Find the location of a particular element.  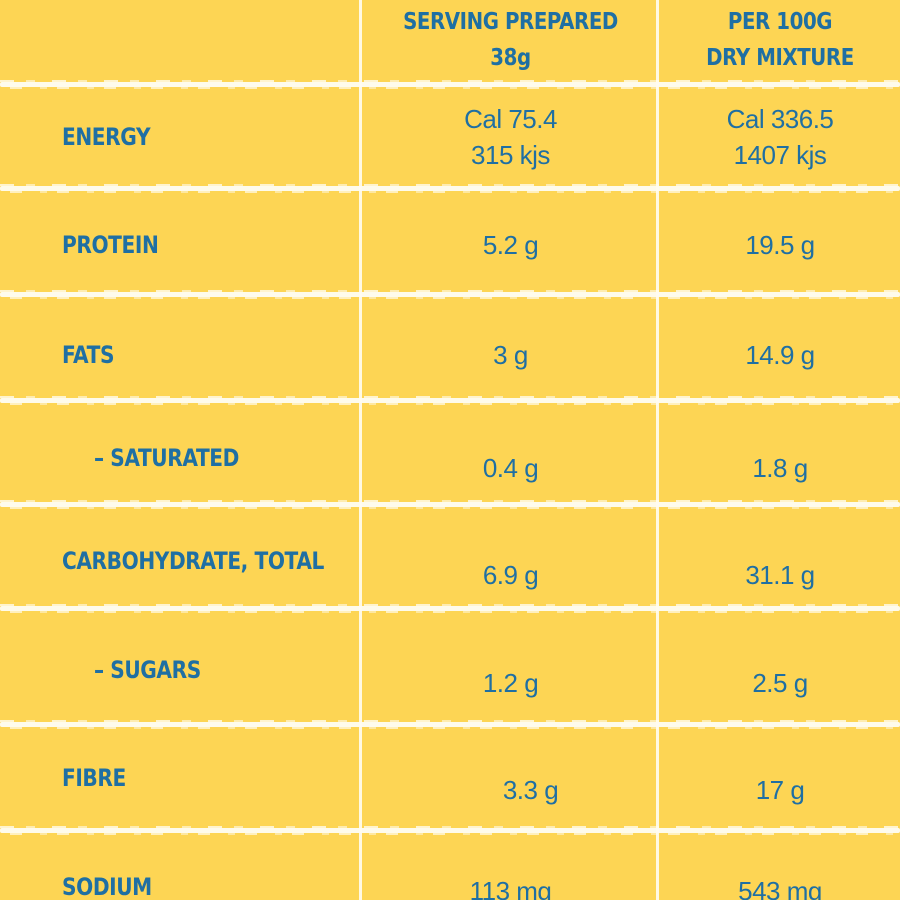

table-row-fibre: FIBRE 3.3 g 17 g is located at coordinates (450, 777).